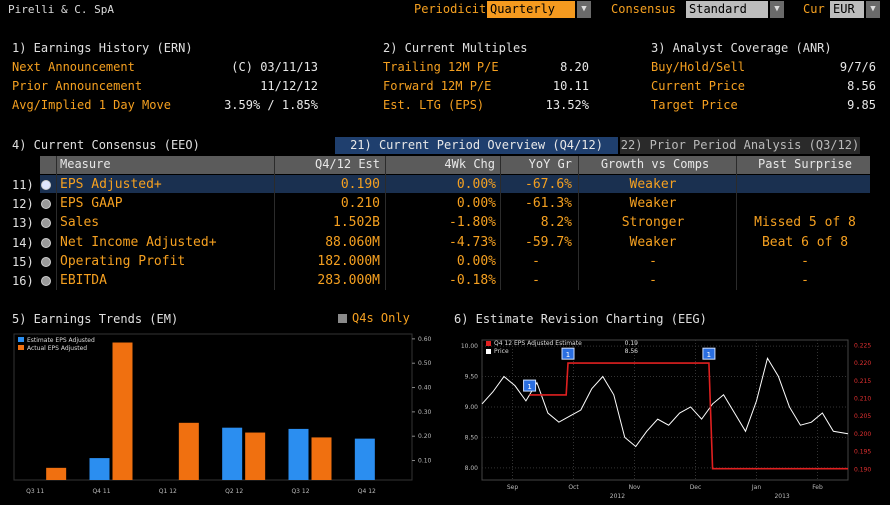 Image resolution: width=890 pixels, height=505 pixels. Describe the element at coordinates (805, 222) in the screenshot. I see `surprise-value: Missed 5 of 8` at that location.